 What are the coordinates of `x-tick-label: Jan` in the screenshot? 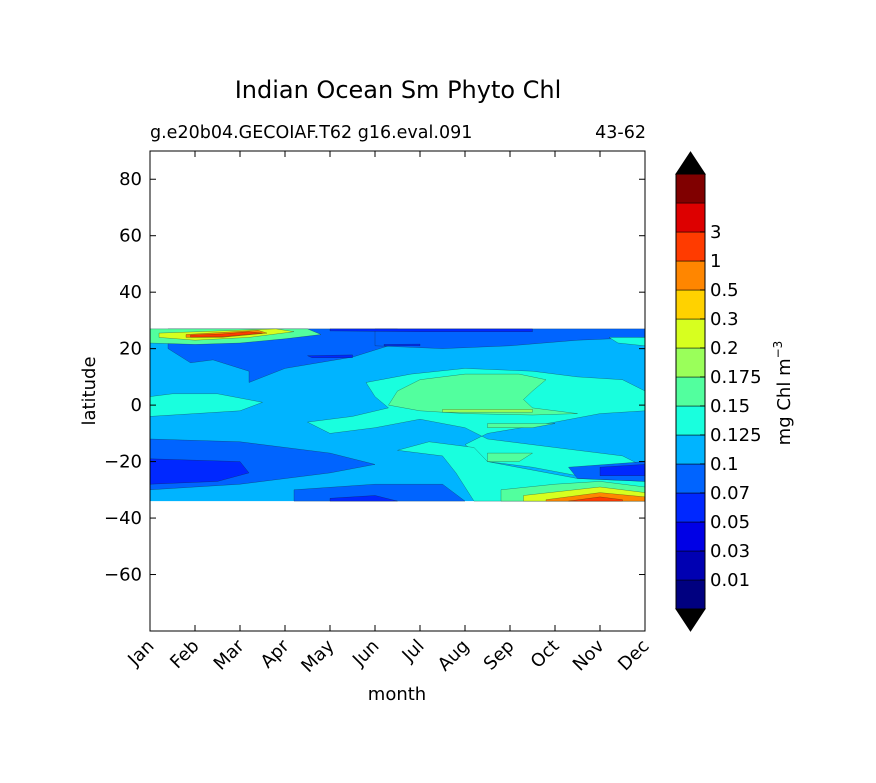 It's located at (140, 653).